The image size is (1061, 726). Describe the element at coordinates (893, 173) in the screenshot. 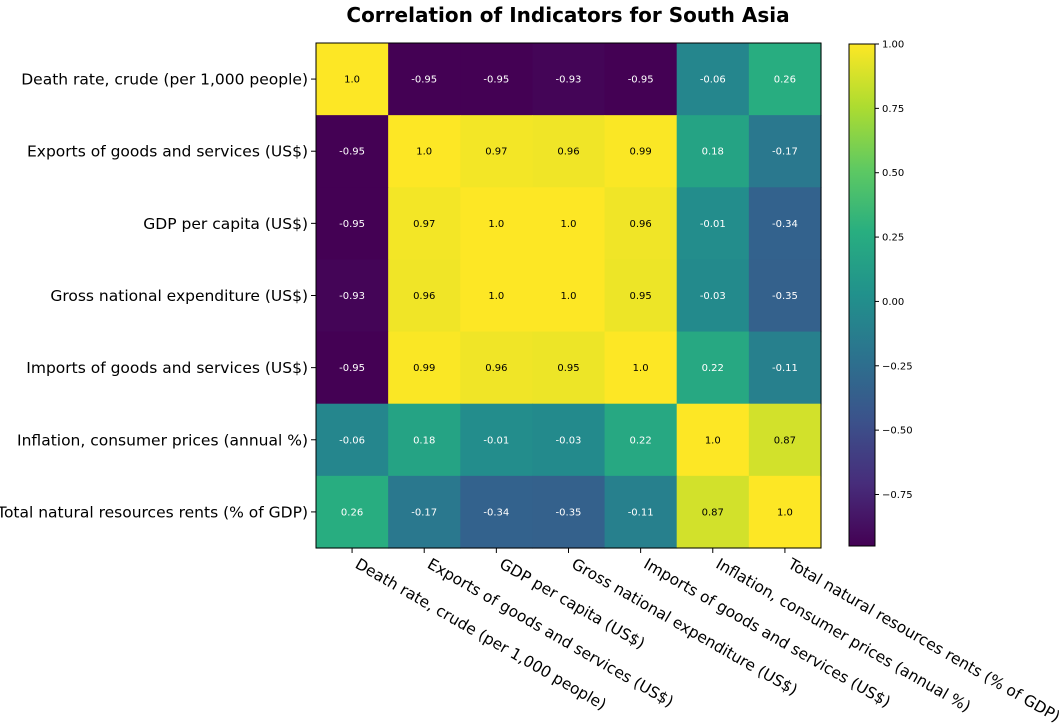

I see `colorbar-tick-label: 0.50` at that location.